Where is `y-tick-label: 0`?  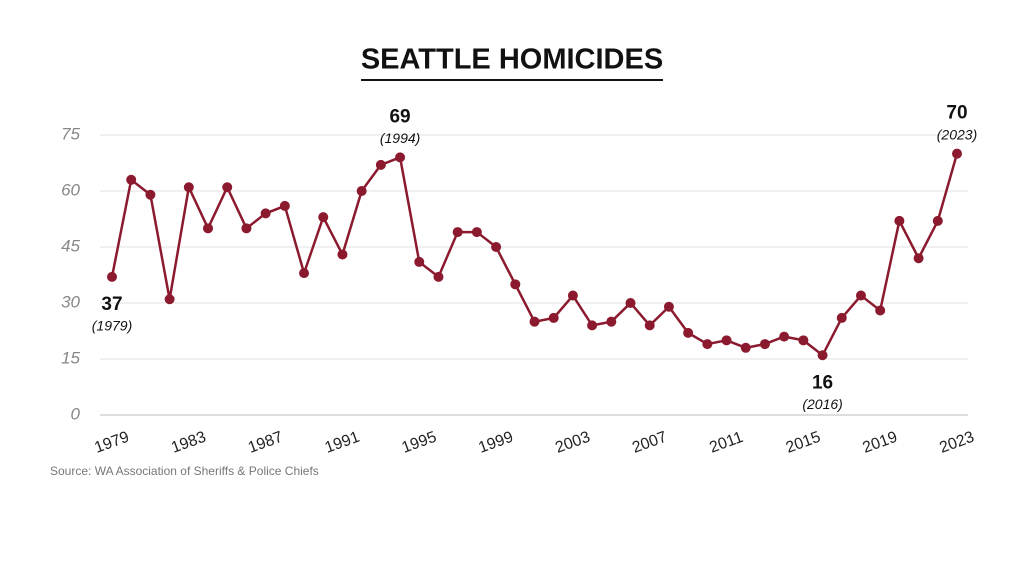
y-tick-label: 0 is located at coordinates (76, 413).